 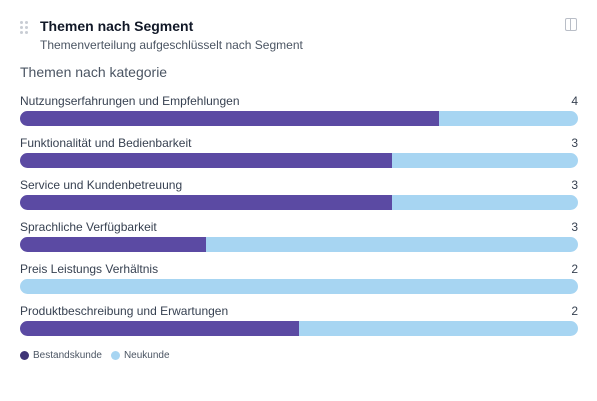 What do you see at coordinates (24, 27) in the screenshot?
I see `drag-handle-icon` at bounding box center [24, 27].